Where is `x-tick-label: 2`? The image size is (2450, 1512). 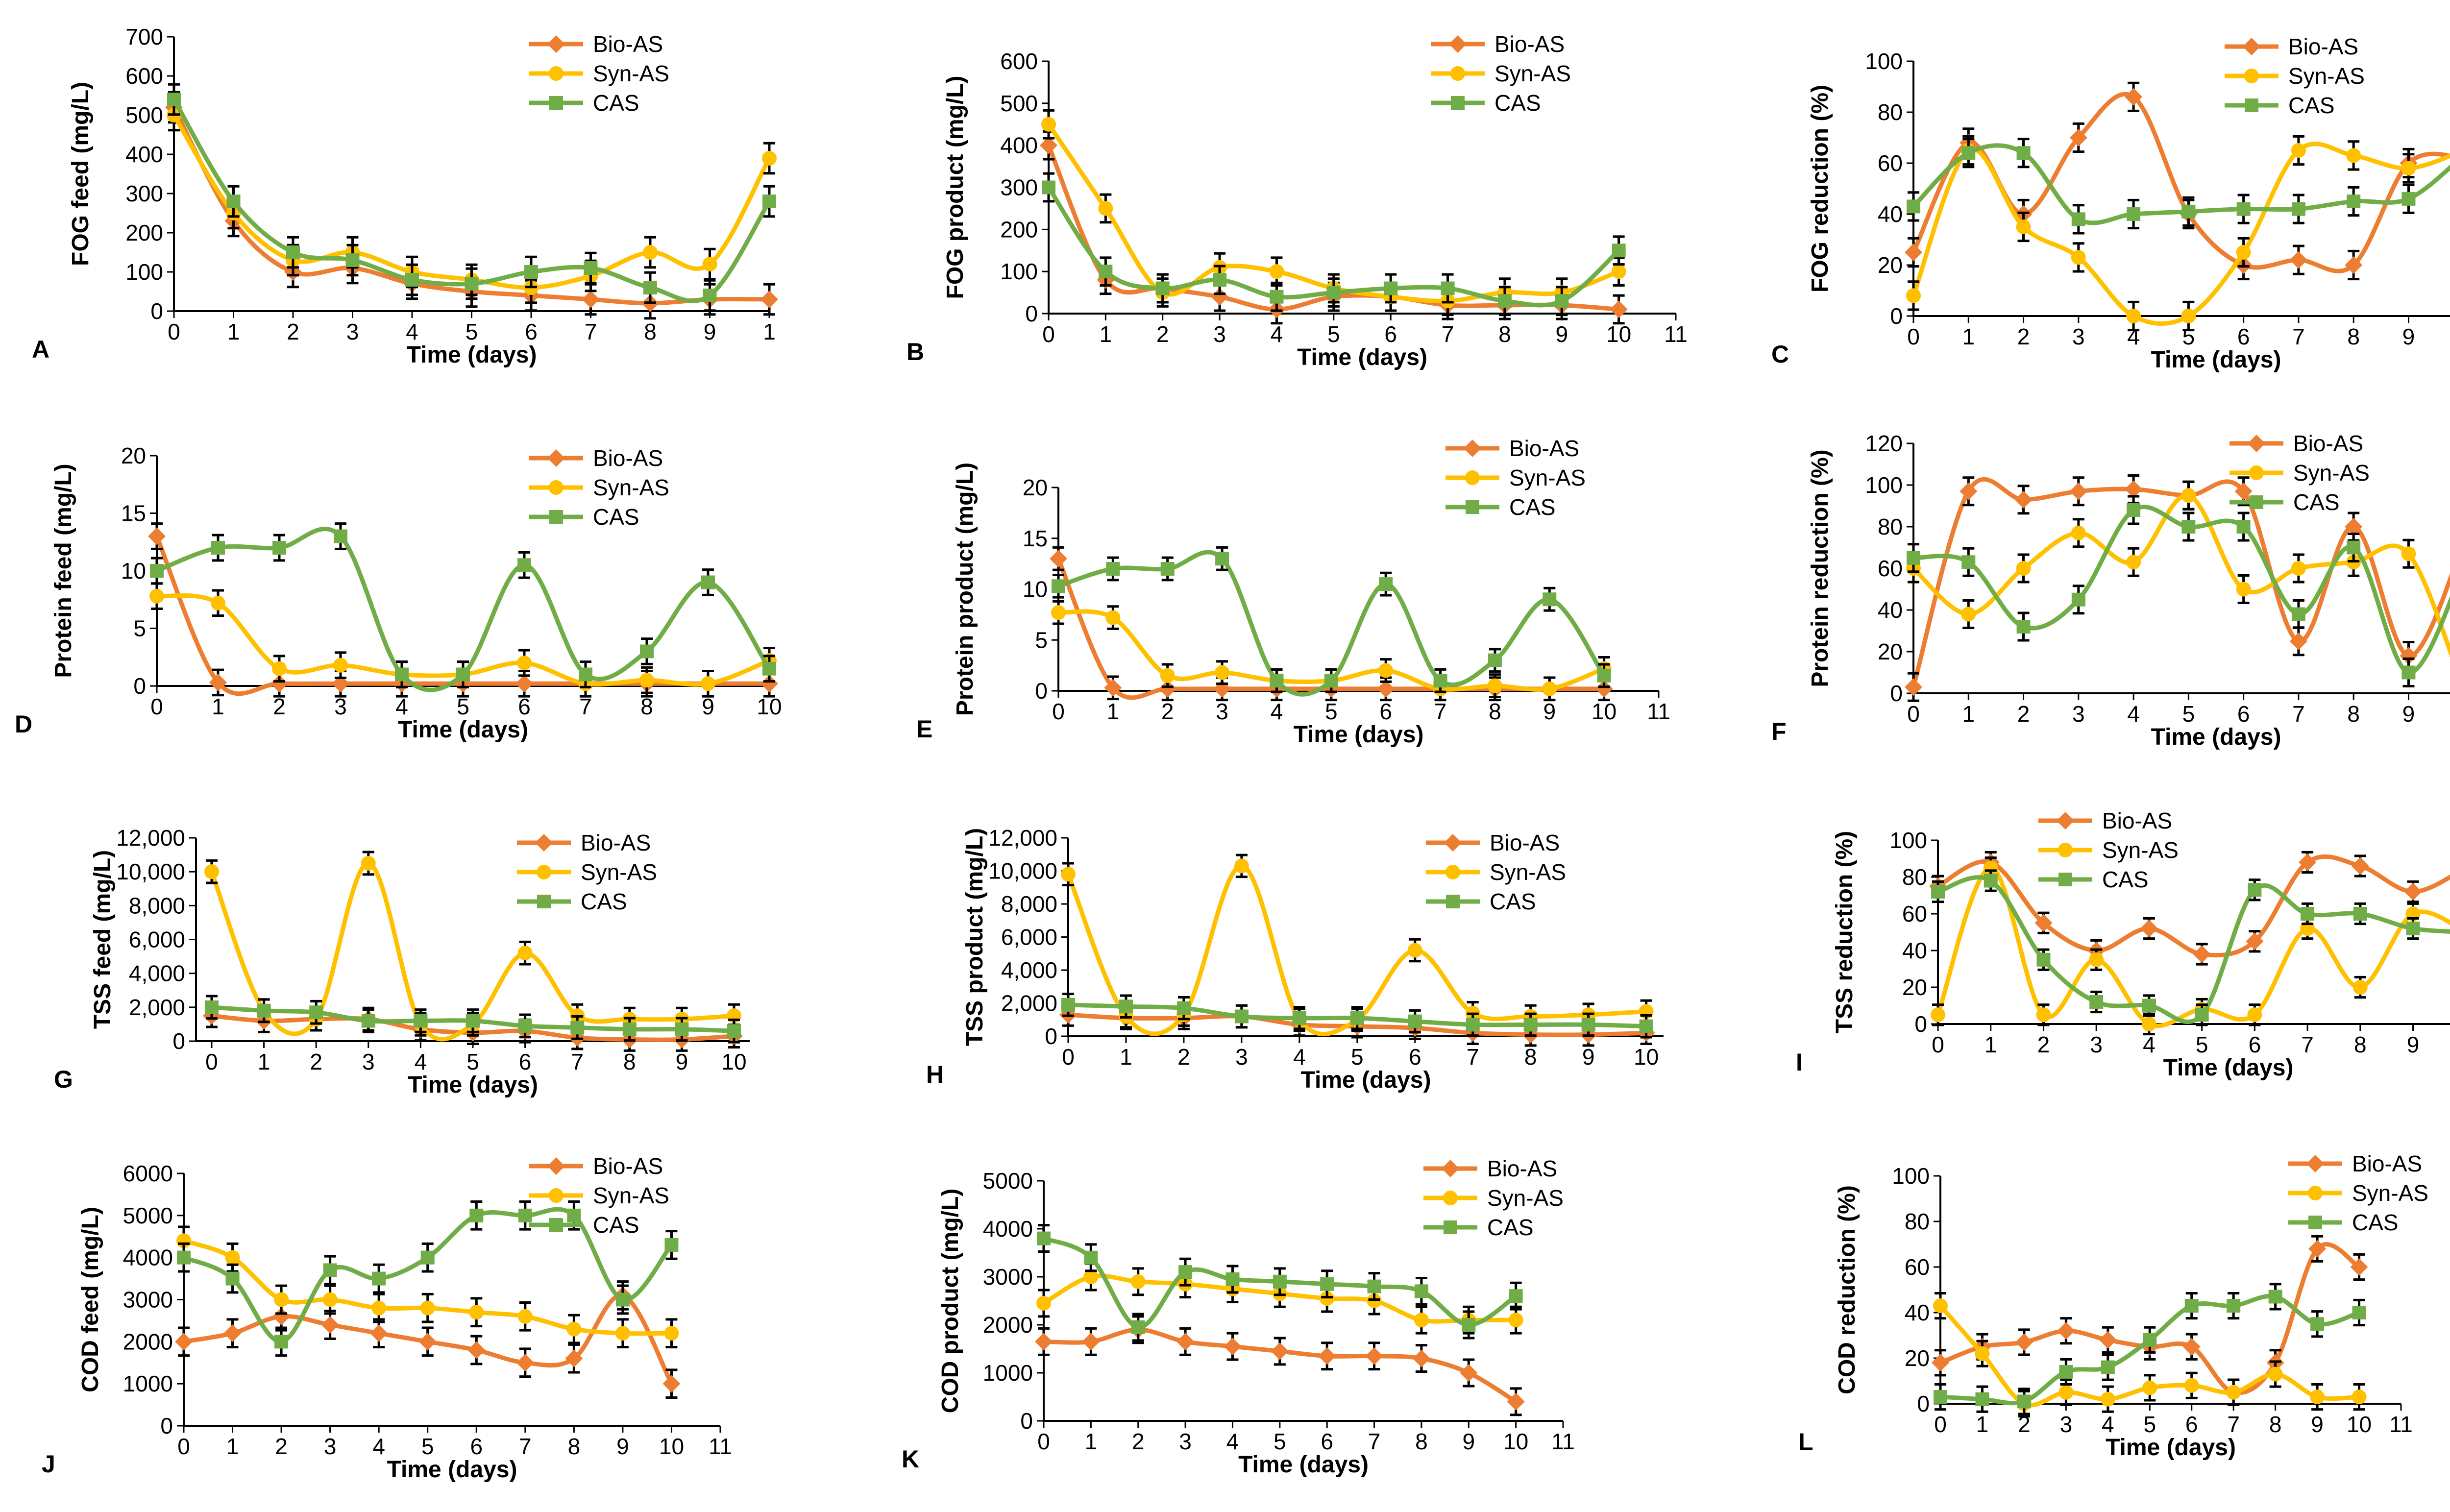
x-tick-label: 2 is located at coordinates (2023, 714).